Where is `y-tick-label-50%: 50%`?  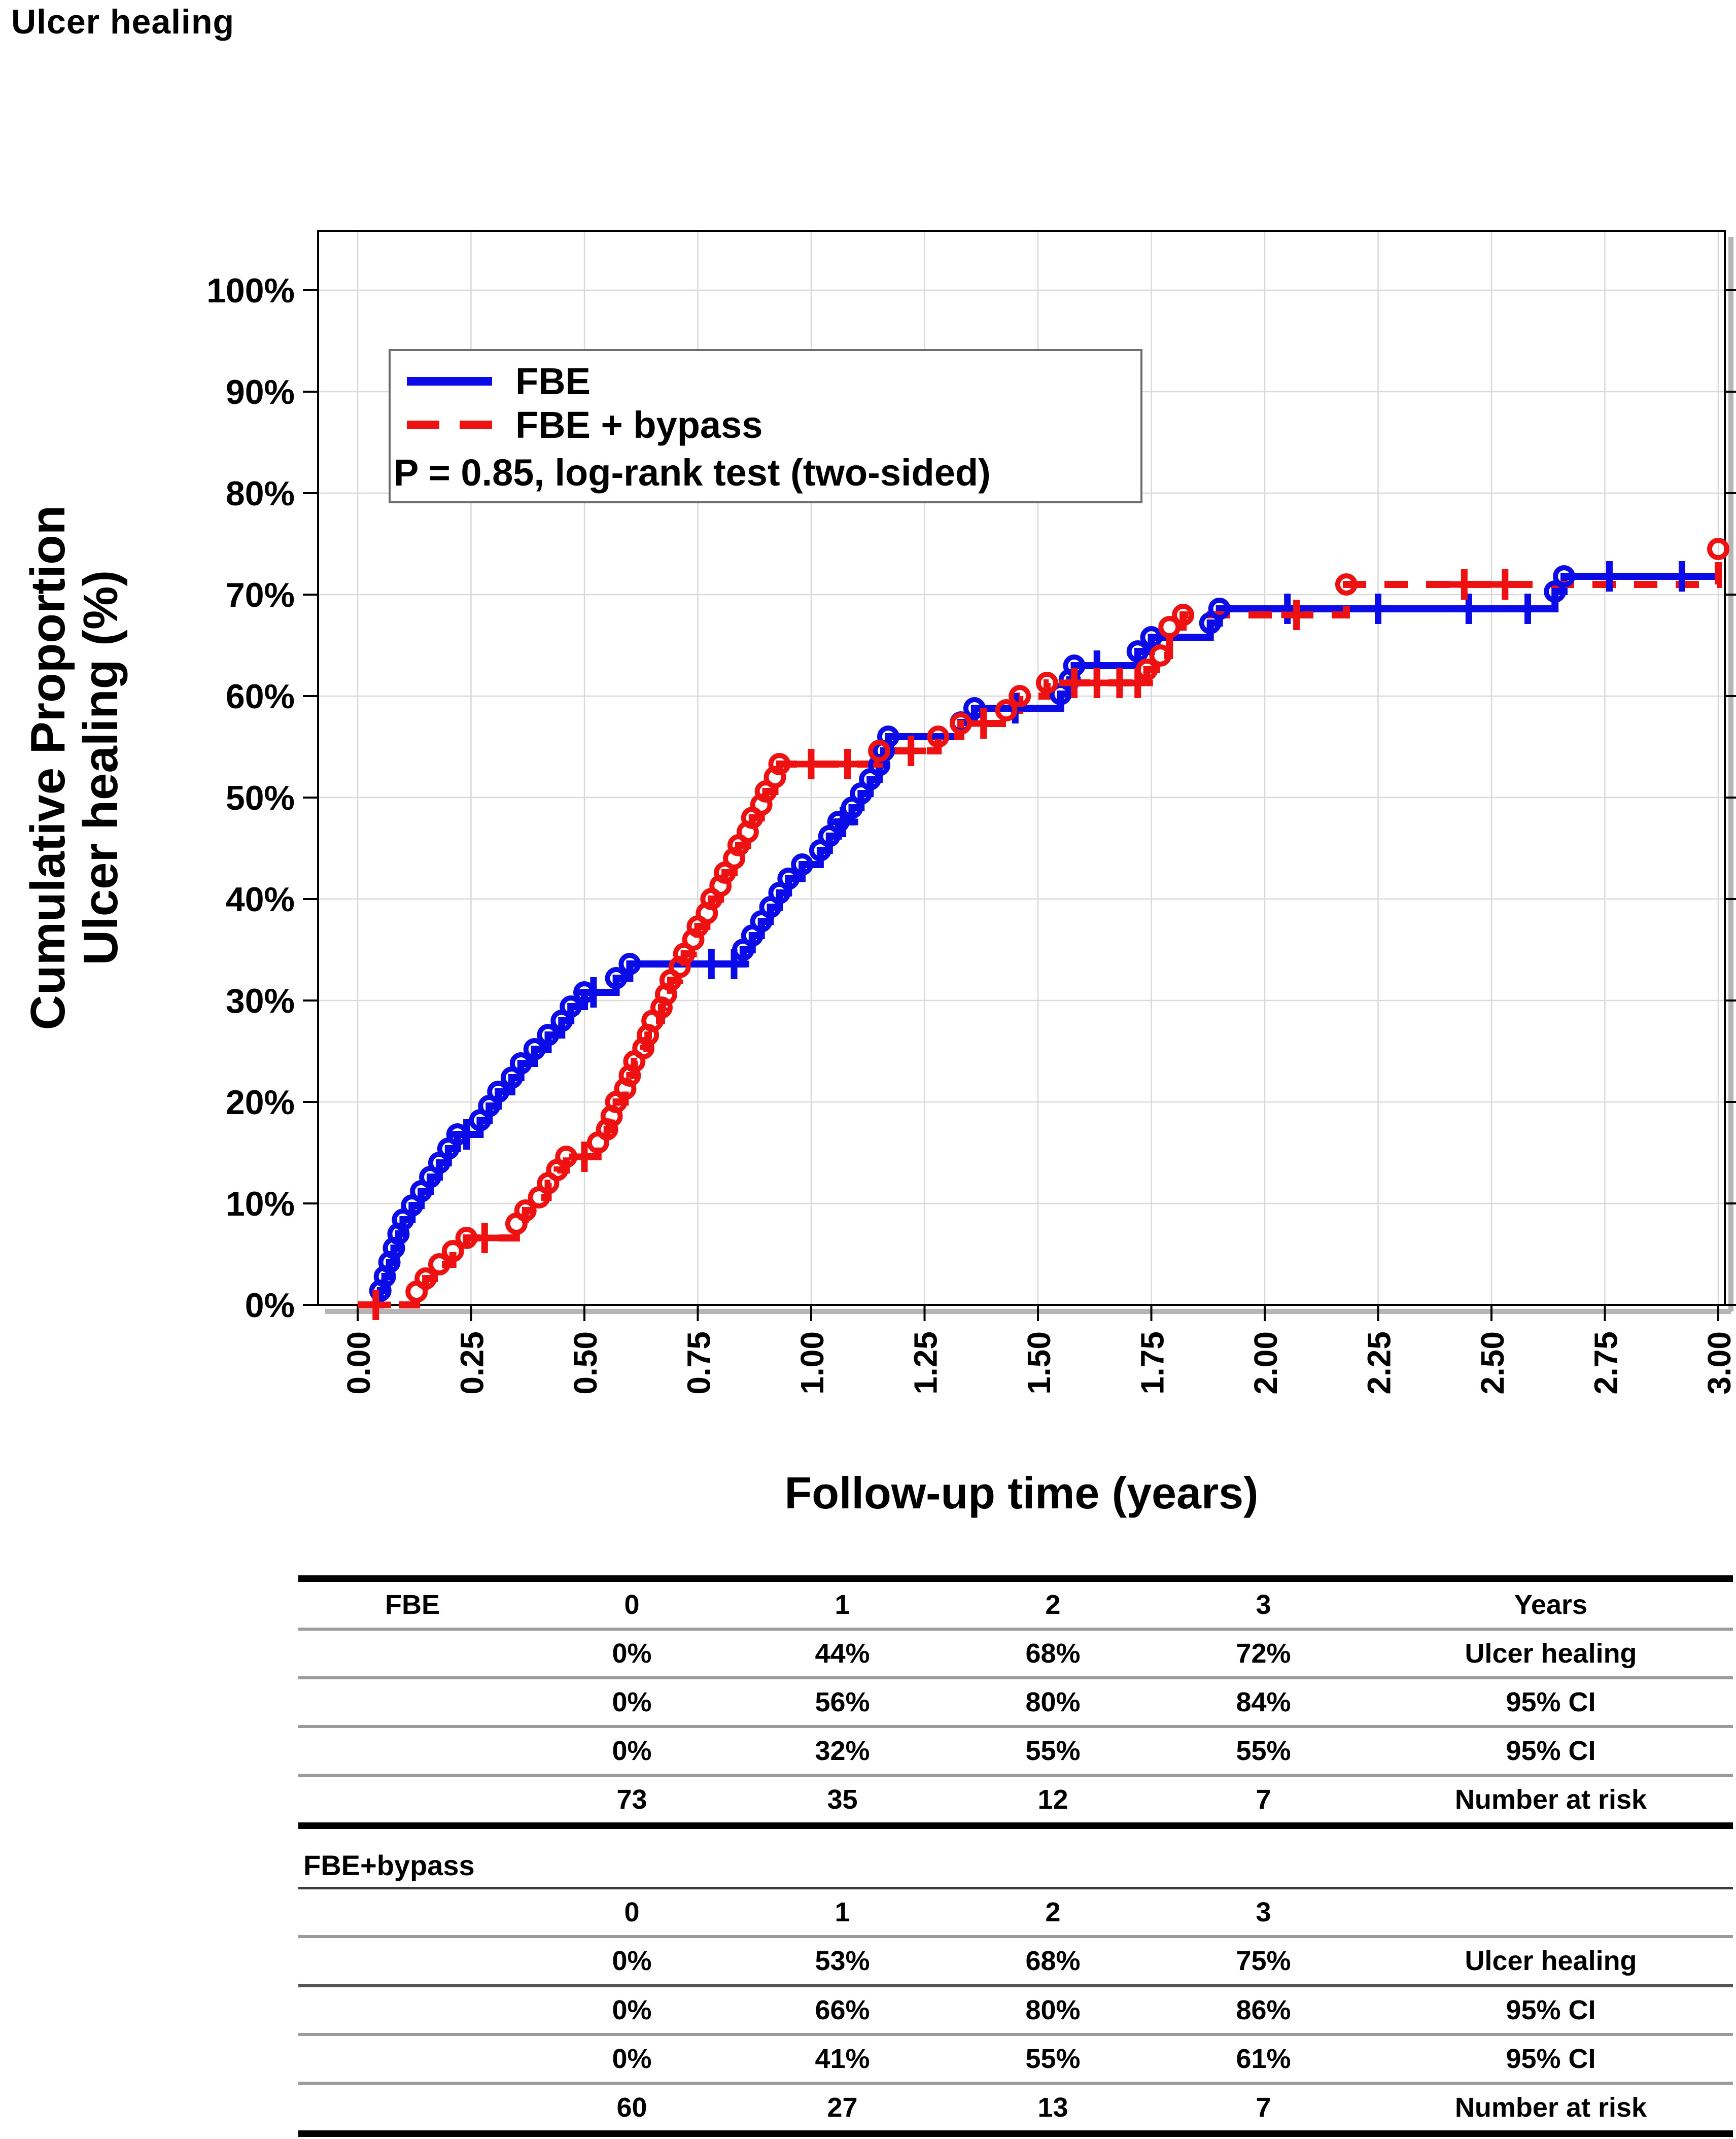
y-tick-label-50%: 50% is located at coordinates (260, 798).